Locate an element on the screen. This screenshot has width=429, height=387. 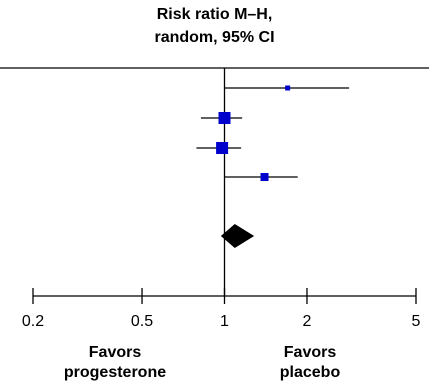
x-tick-label-1: 1 is located at coordinates (224, 321).